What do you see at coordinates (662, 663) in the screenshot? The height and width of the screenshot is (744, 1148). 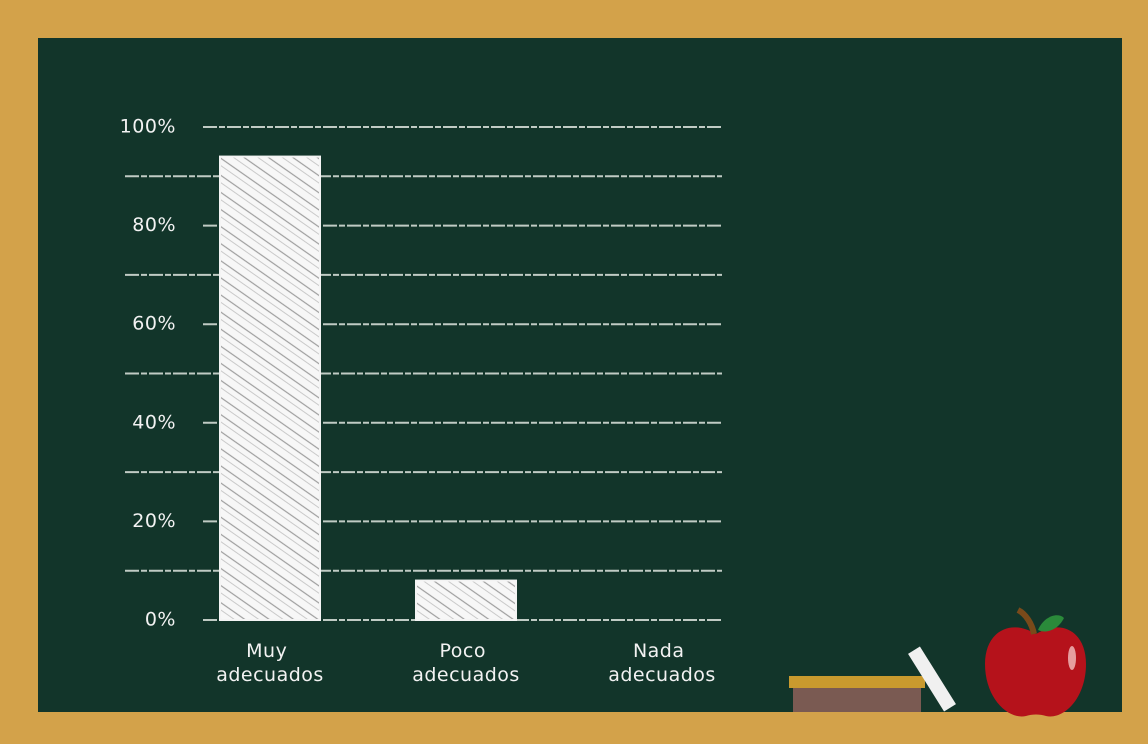 I see `x-tick-label: Nada adecuados` at bounding box center [662, 663].